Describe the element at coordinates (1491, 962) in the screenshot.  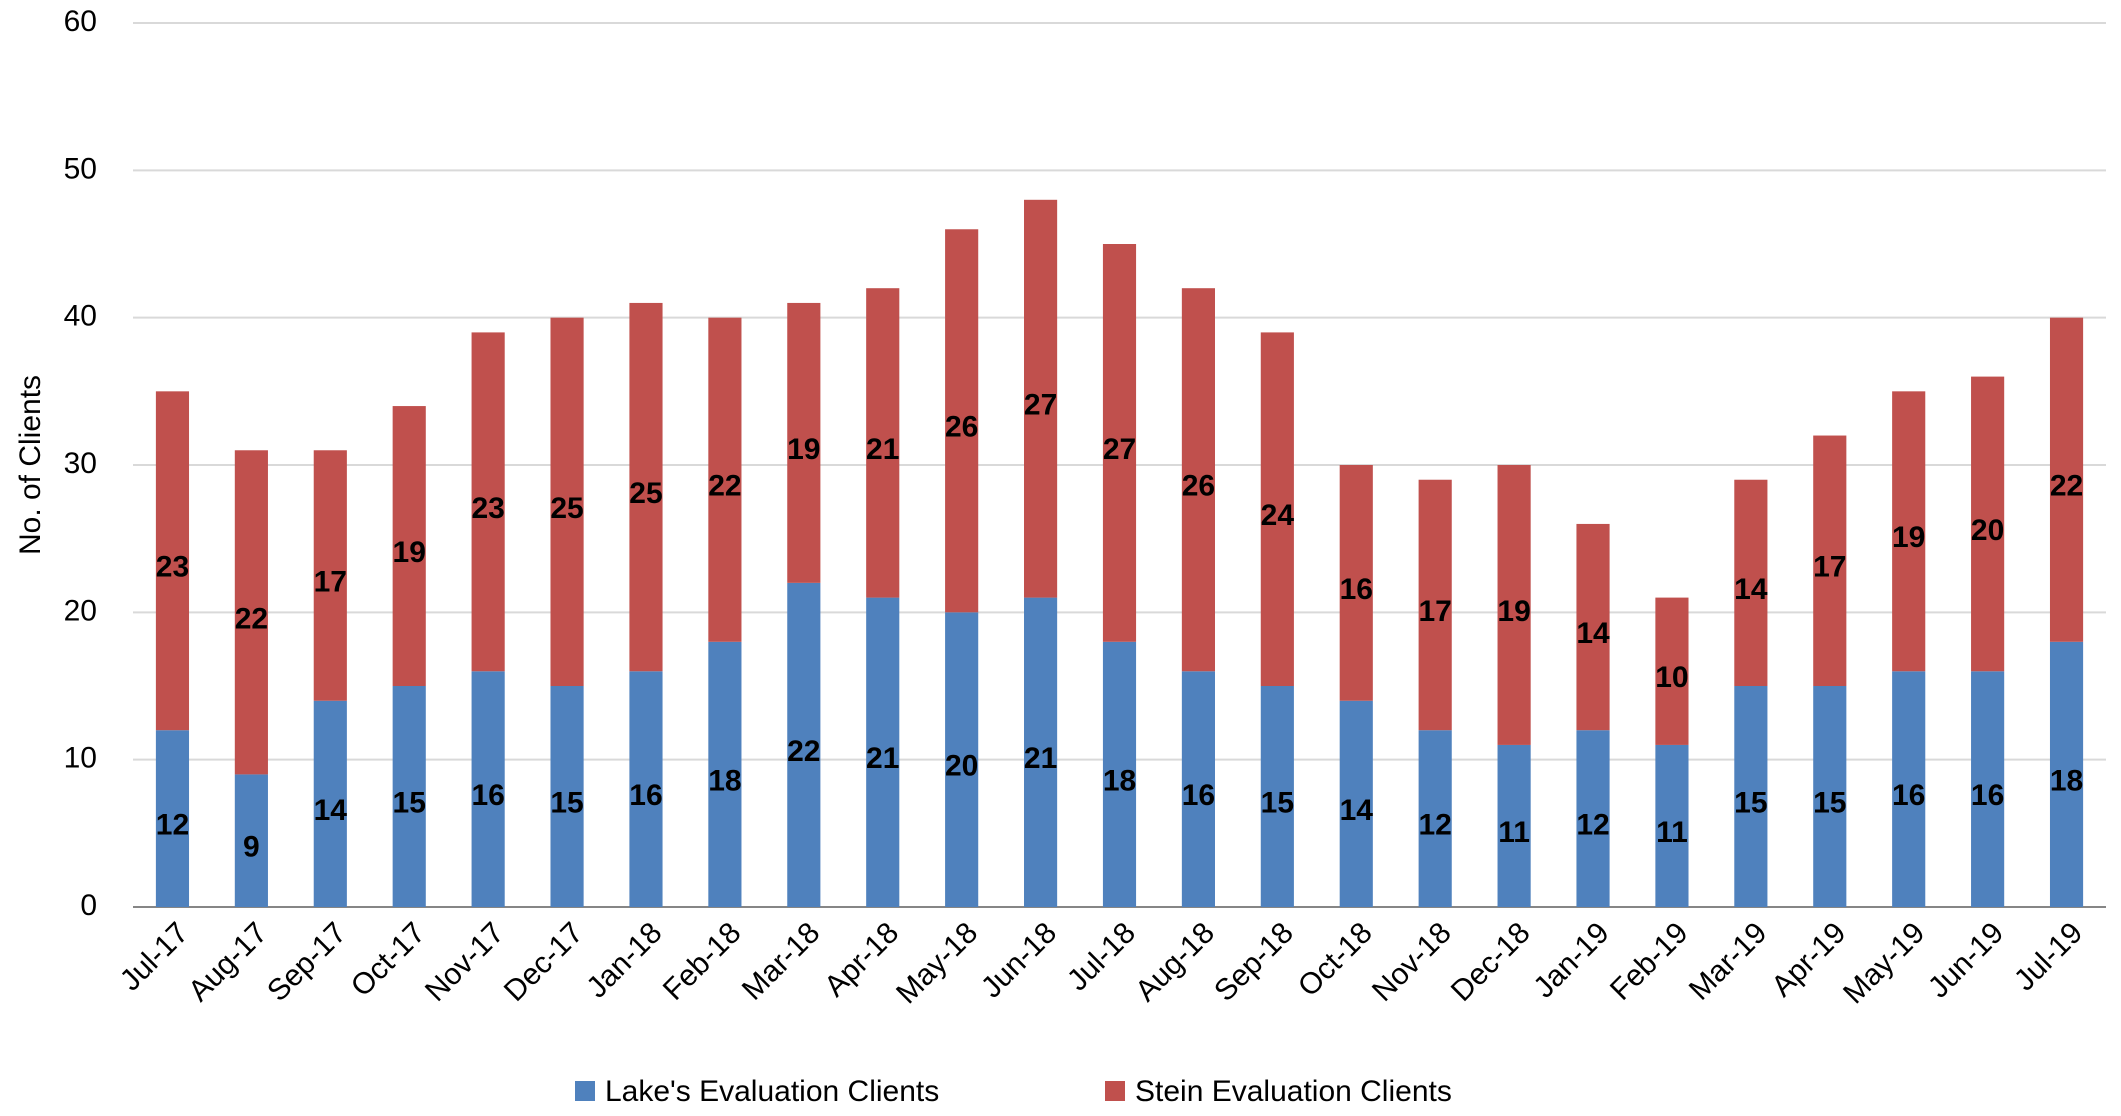
I see `x-tick-label: Dec-18` at that location.